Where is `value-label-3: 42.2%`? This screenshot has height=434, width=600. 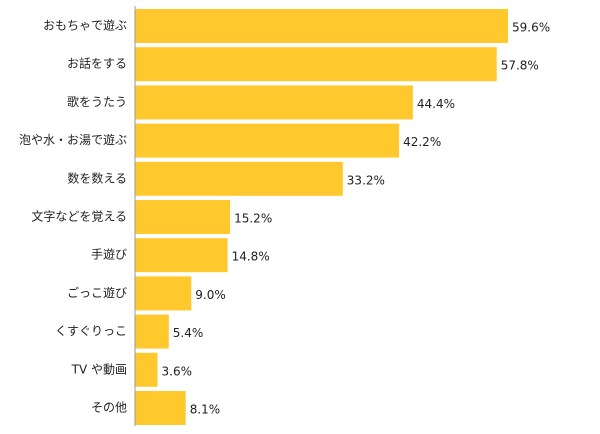
value-label-3: 42.2% is located at coordinates (422, 142).